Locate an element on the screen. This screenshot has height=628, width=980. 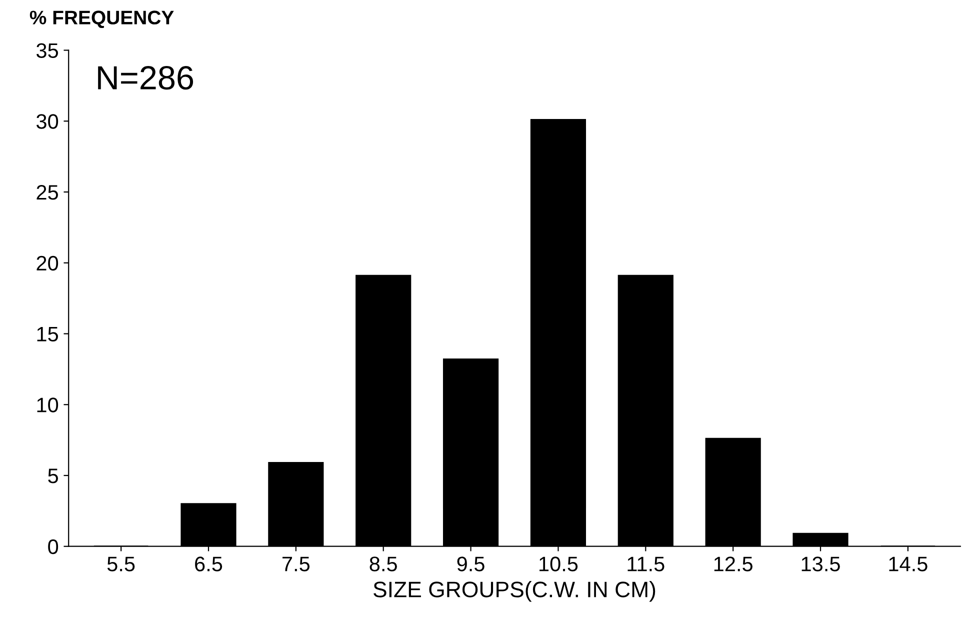
y-tick-label: 25 is located at coordinates (47, 192).